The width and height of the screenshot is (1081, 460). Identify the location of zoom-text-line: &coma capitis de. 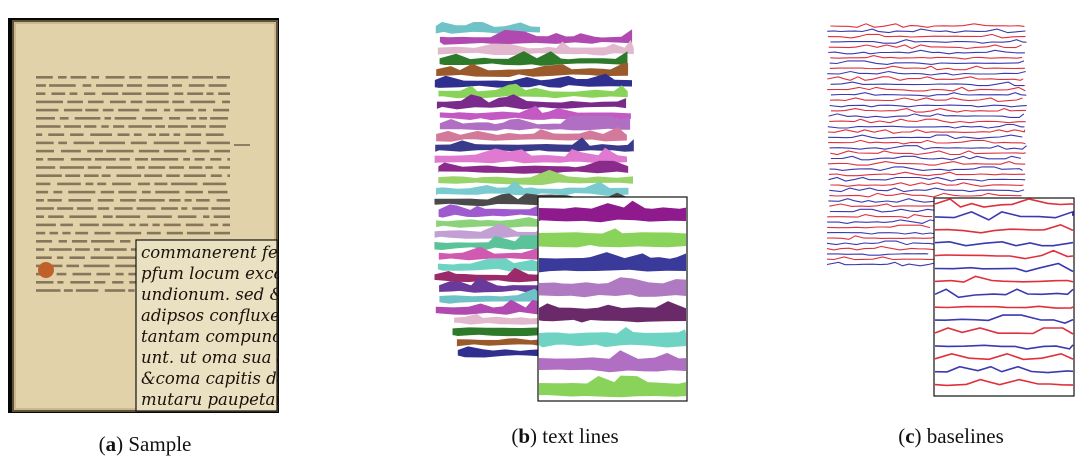
(210, 378).